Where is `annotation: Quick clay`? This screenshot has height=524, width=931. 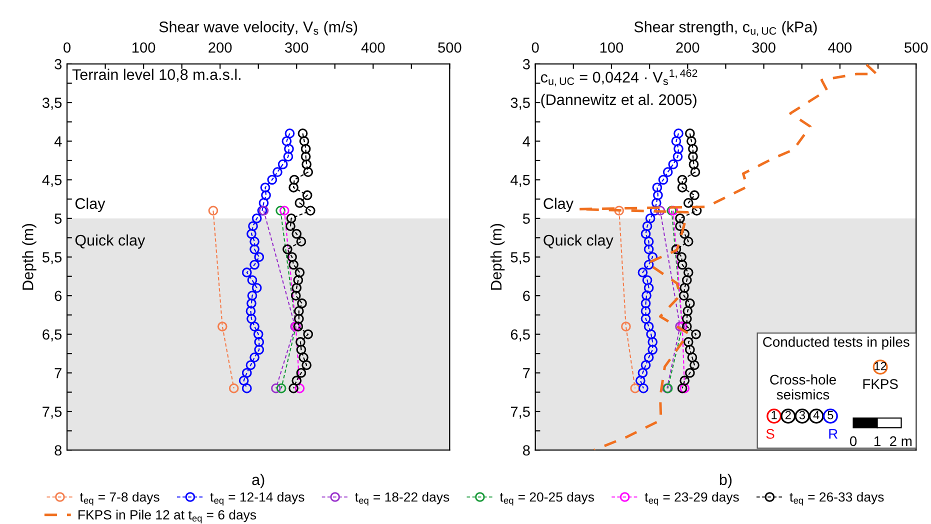 annotation: Quick clay is located at coordinates (110, 241).